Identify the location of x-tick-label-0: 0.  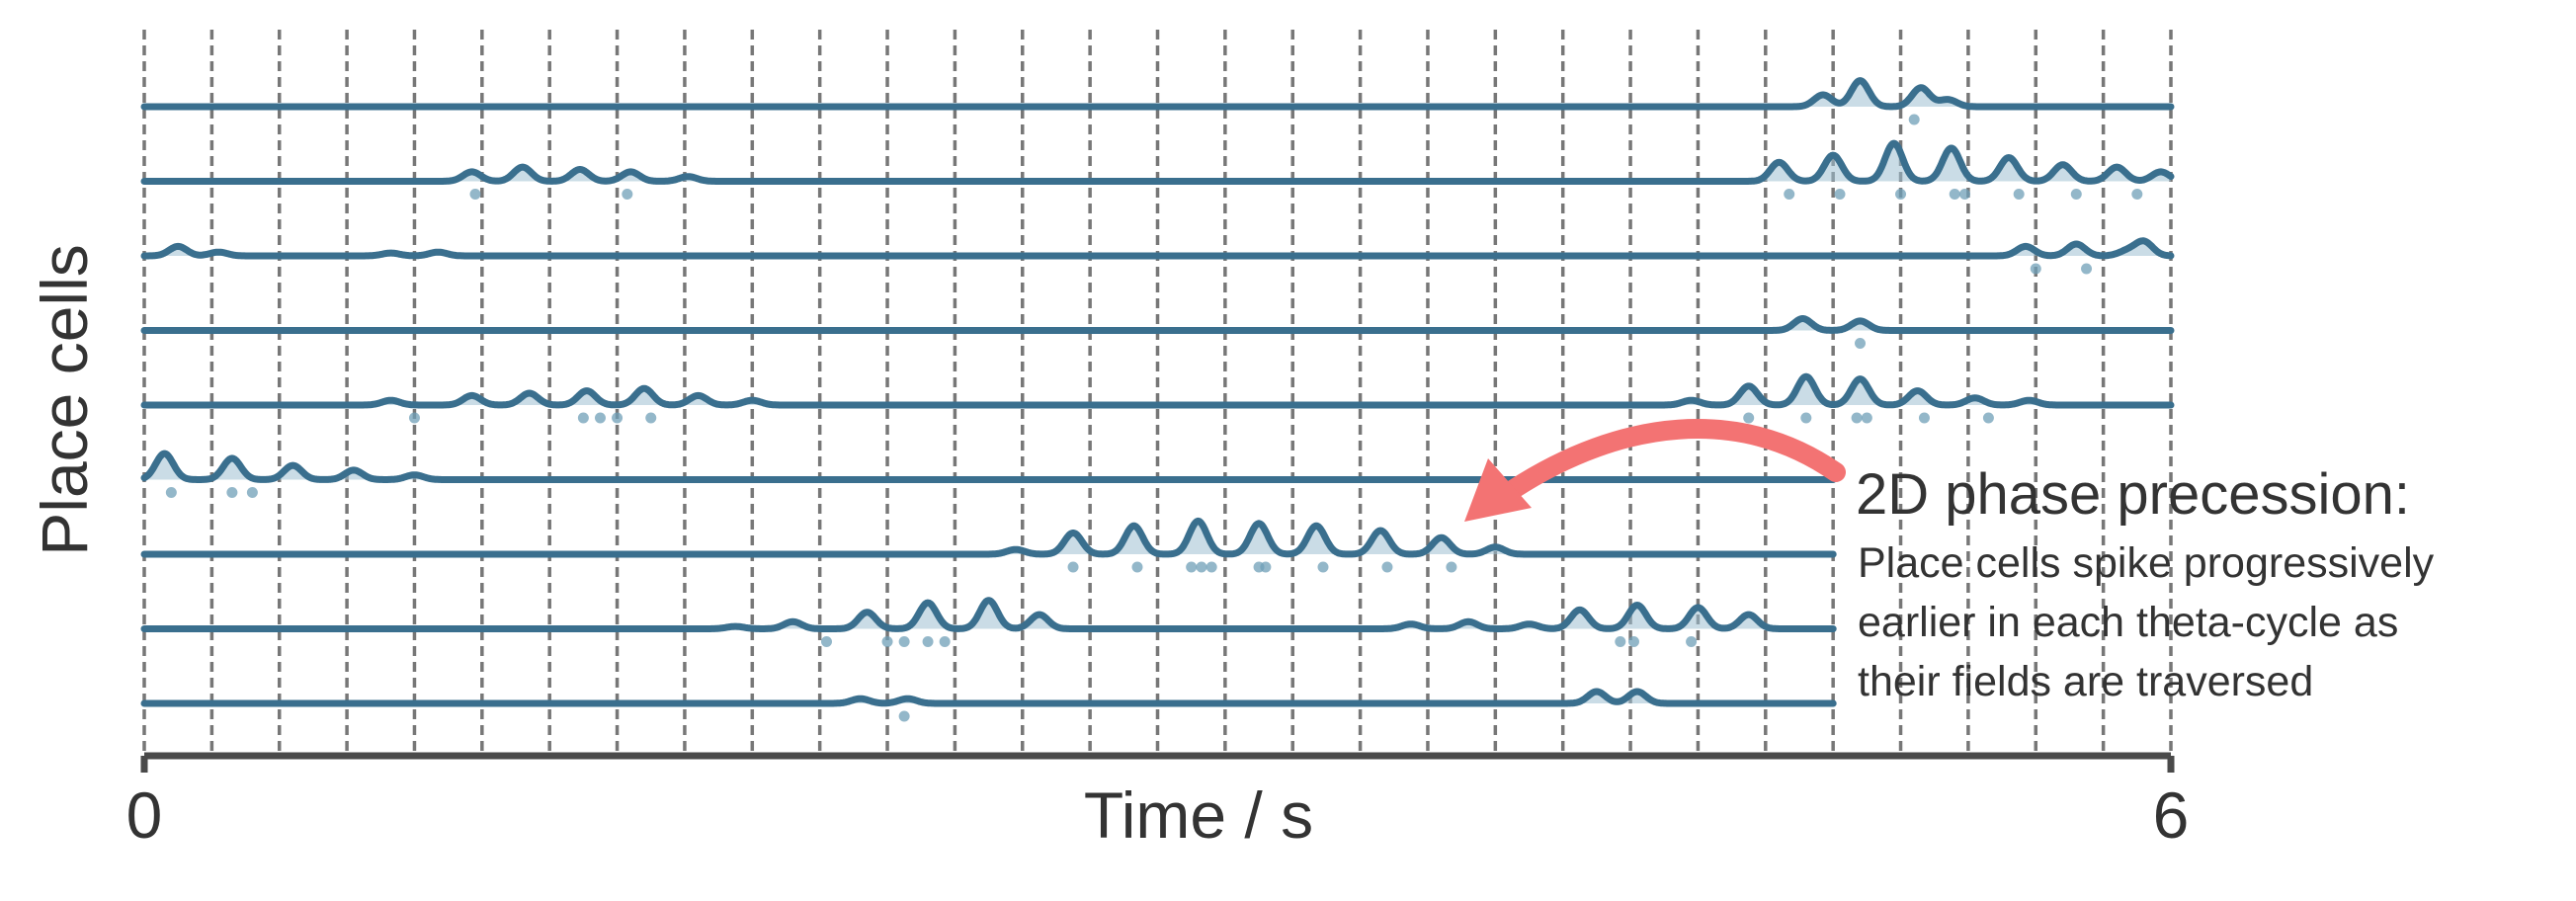
(144, 815).